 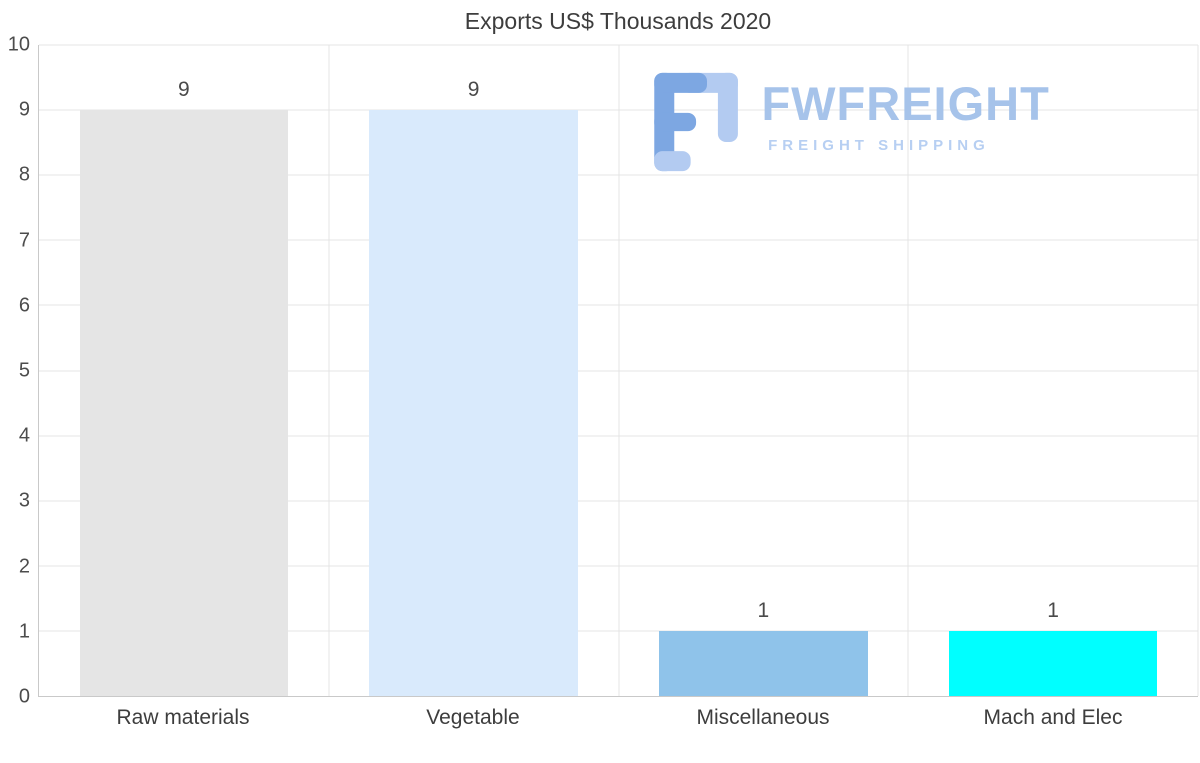 I want to click on y-tick-label: 9, so click(x=24, y=109).